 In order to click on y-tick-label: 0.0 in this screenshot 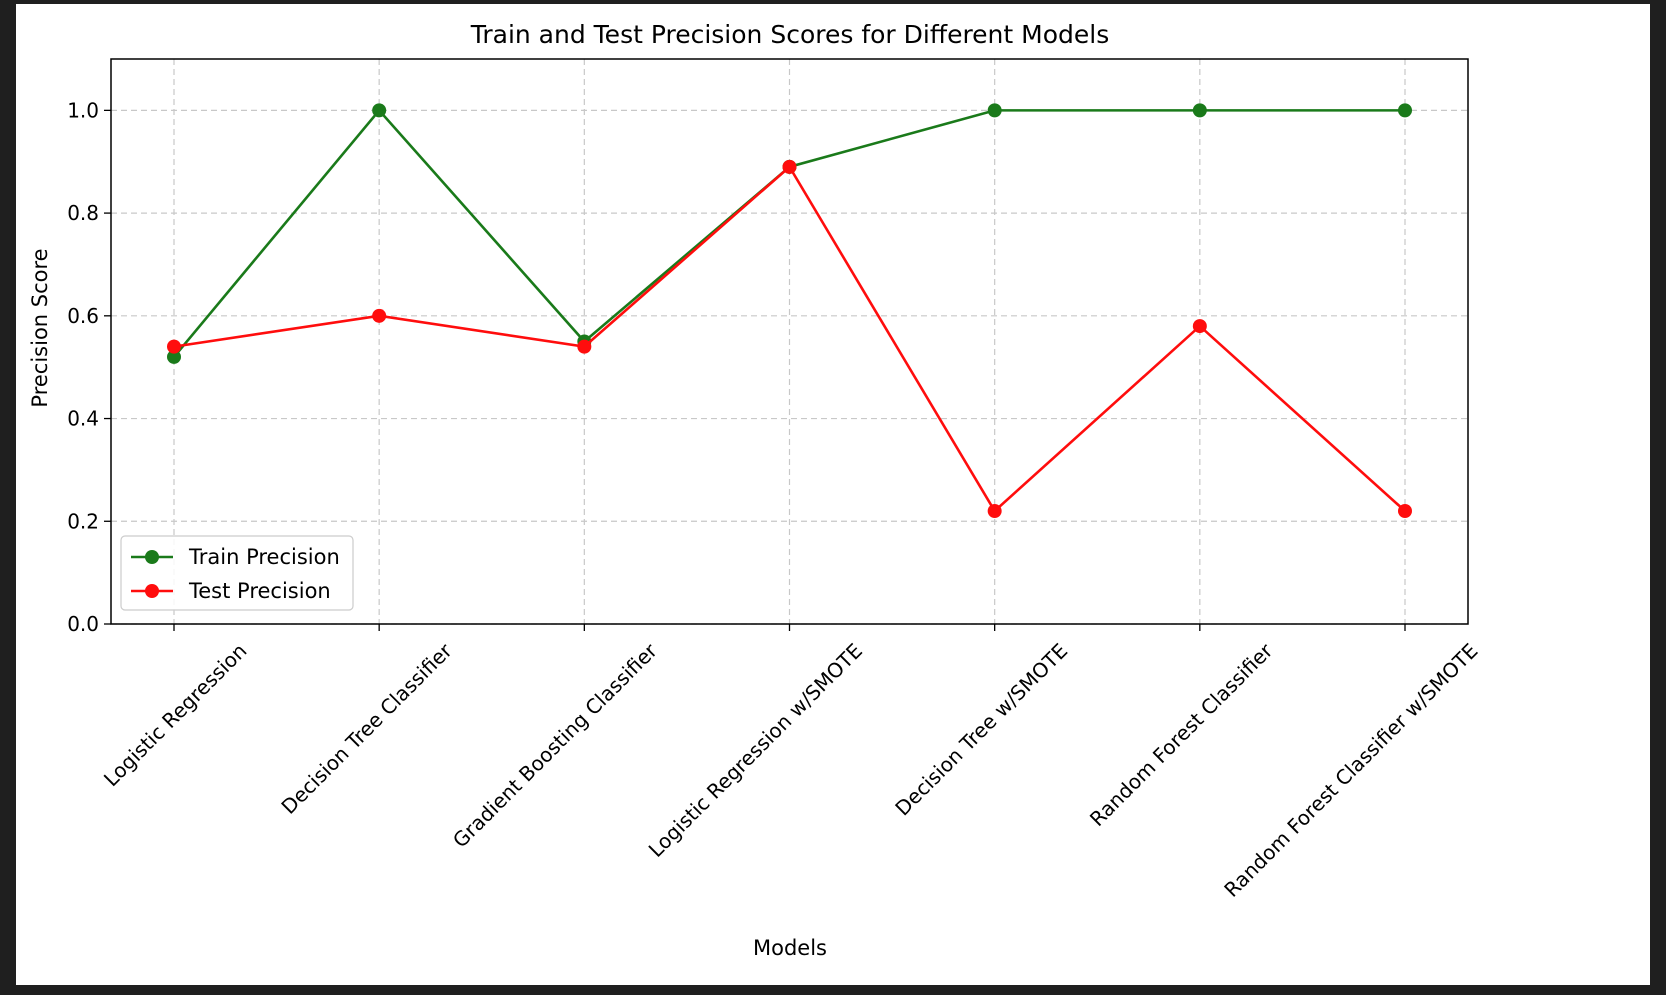, I will do `click(83, 624)`.